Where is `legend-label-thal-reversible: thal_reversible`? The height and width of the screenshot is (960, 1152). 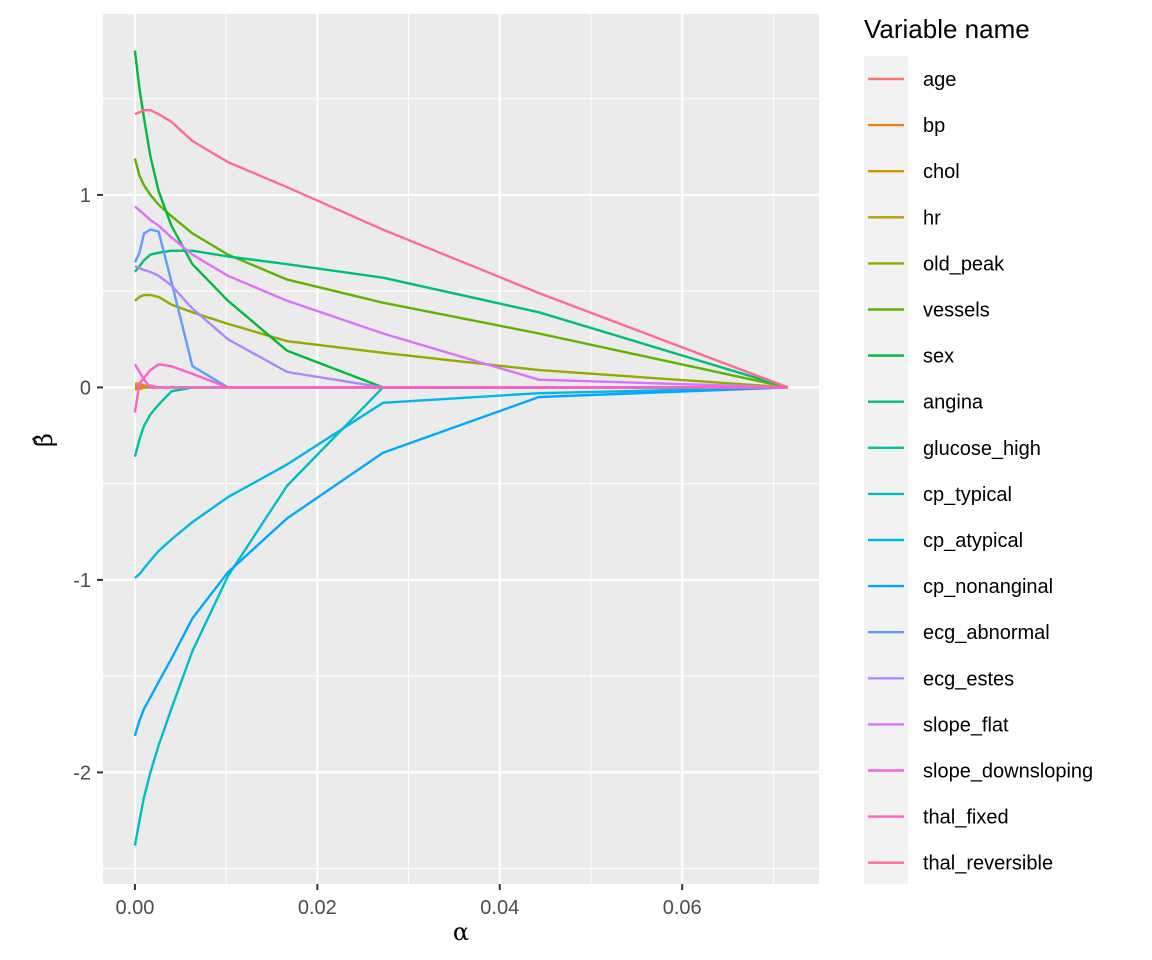 legend-label-thal-reversible: thal_reversible is located at coordinates (988, 864).